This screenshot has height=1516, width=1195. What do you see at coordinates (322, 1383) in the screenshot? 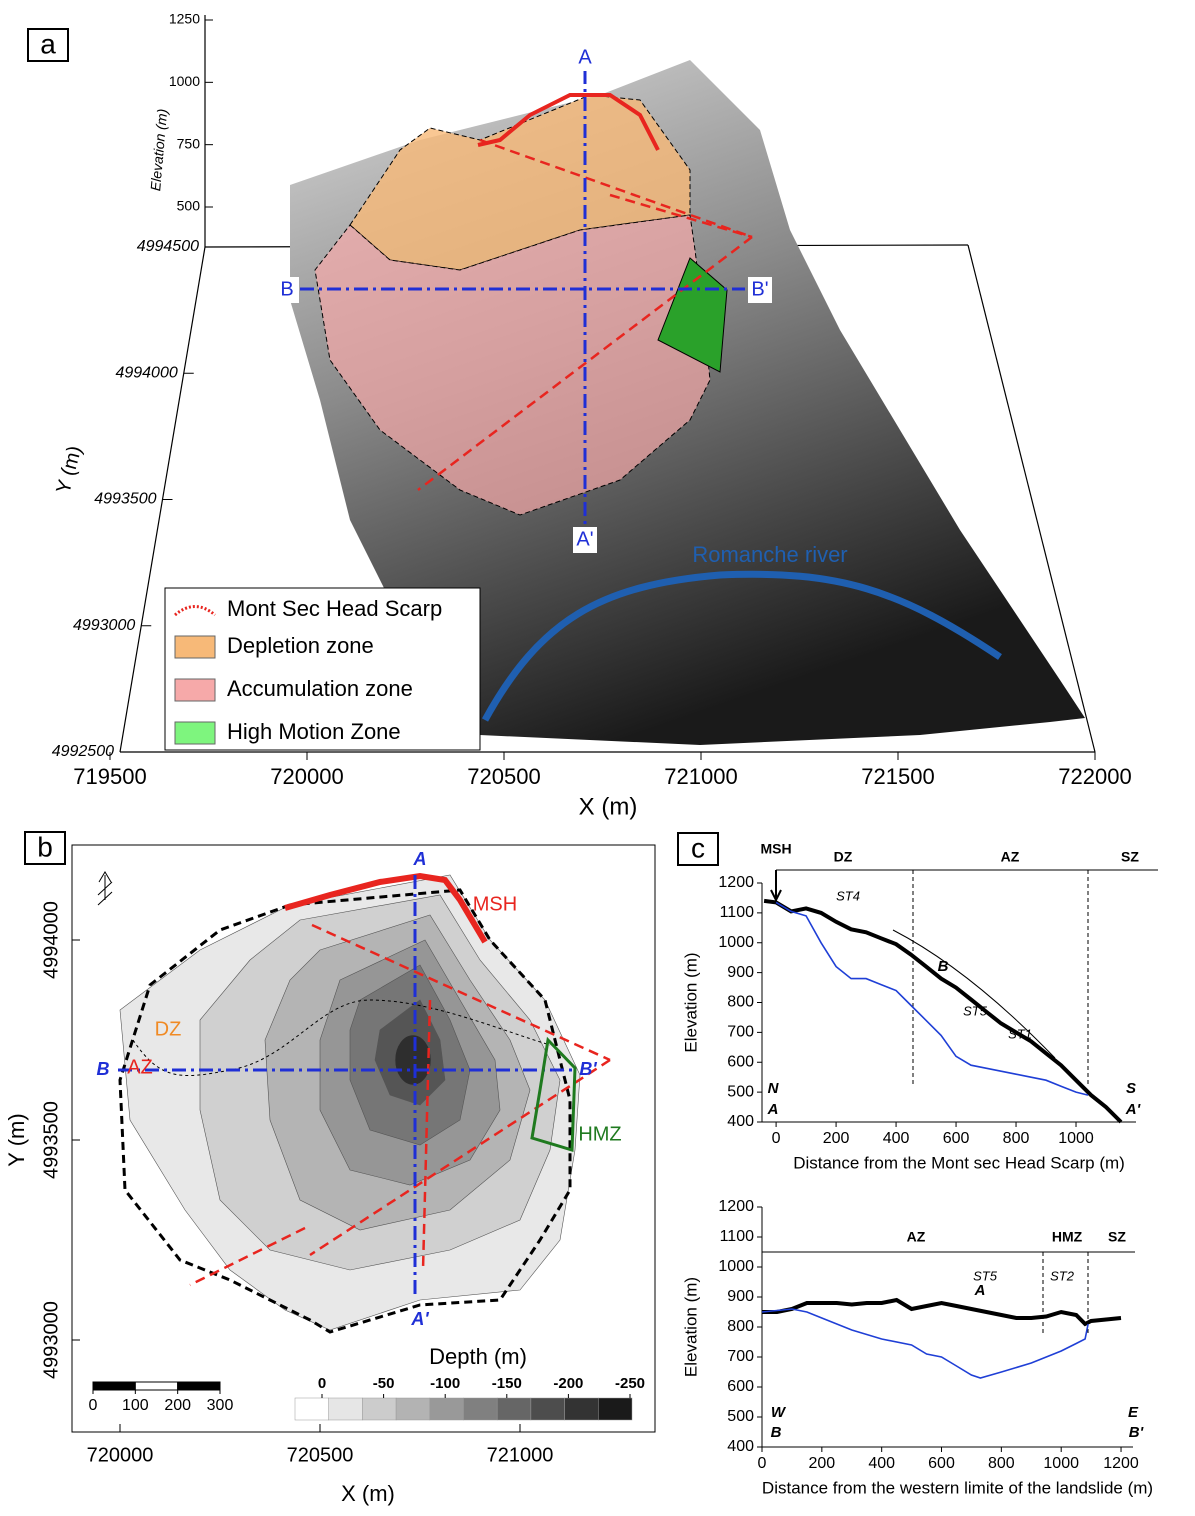
I see `colorbar-tick-label: 0` at bounding box center [322, 1383].